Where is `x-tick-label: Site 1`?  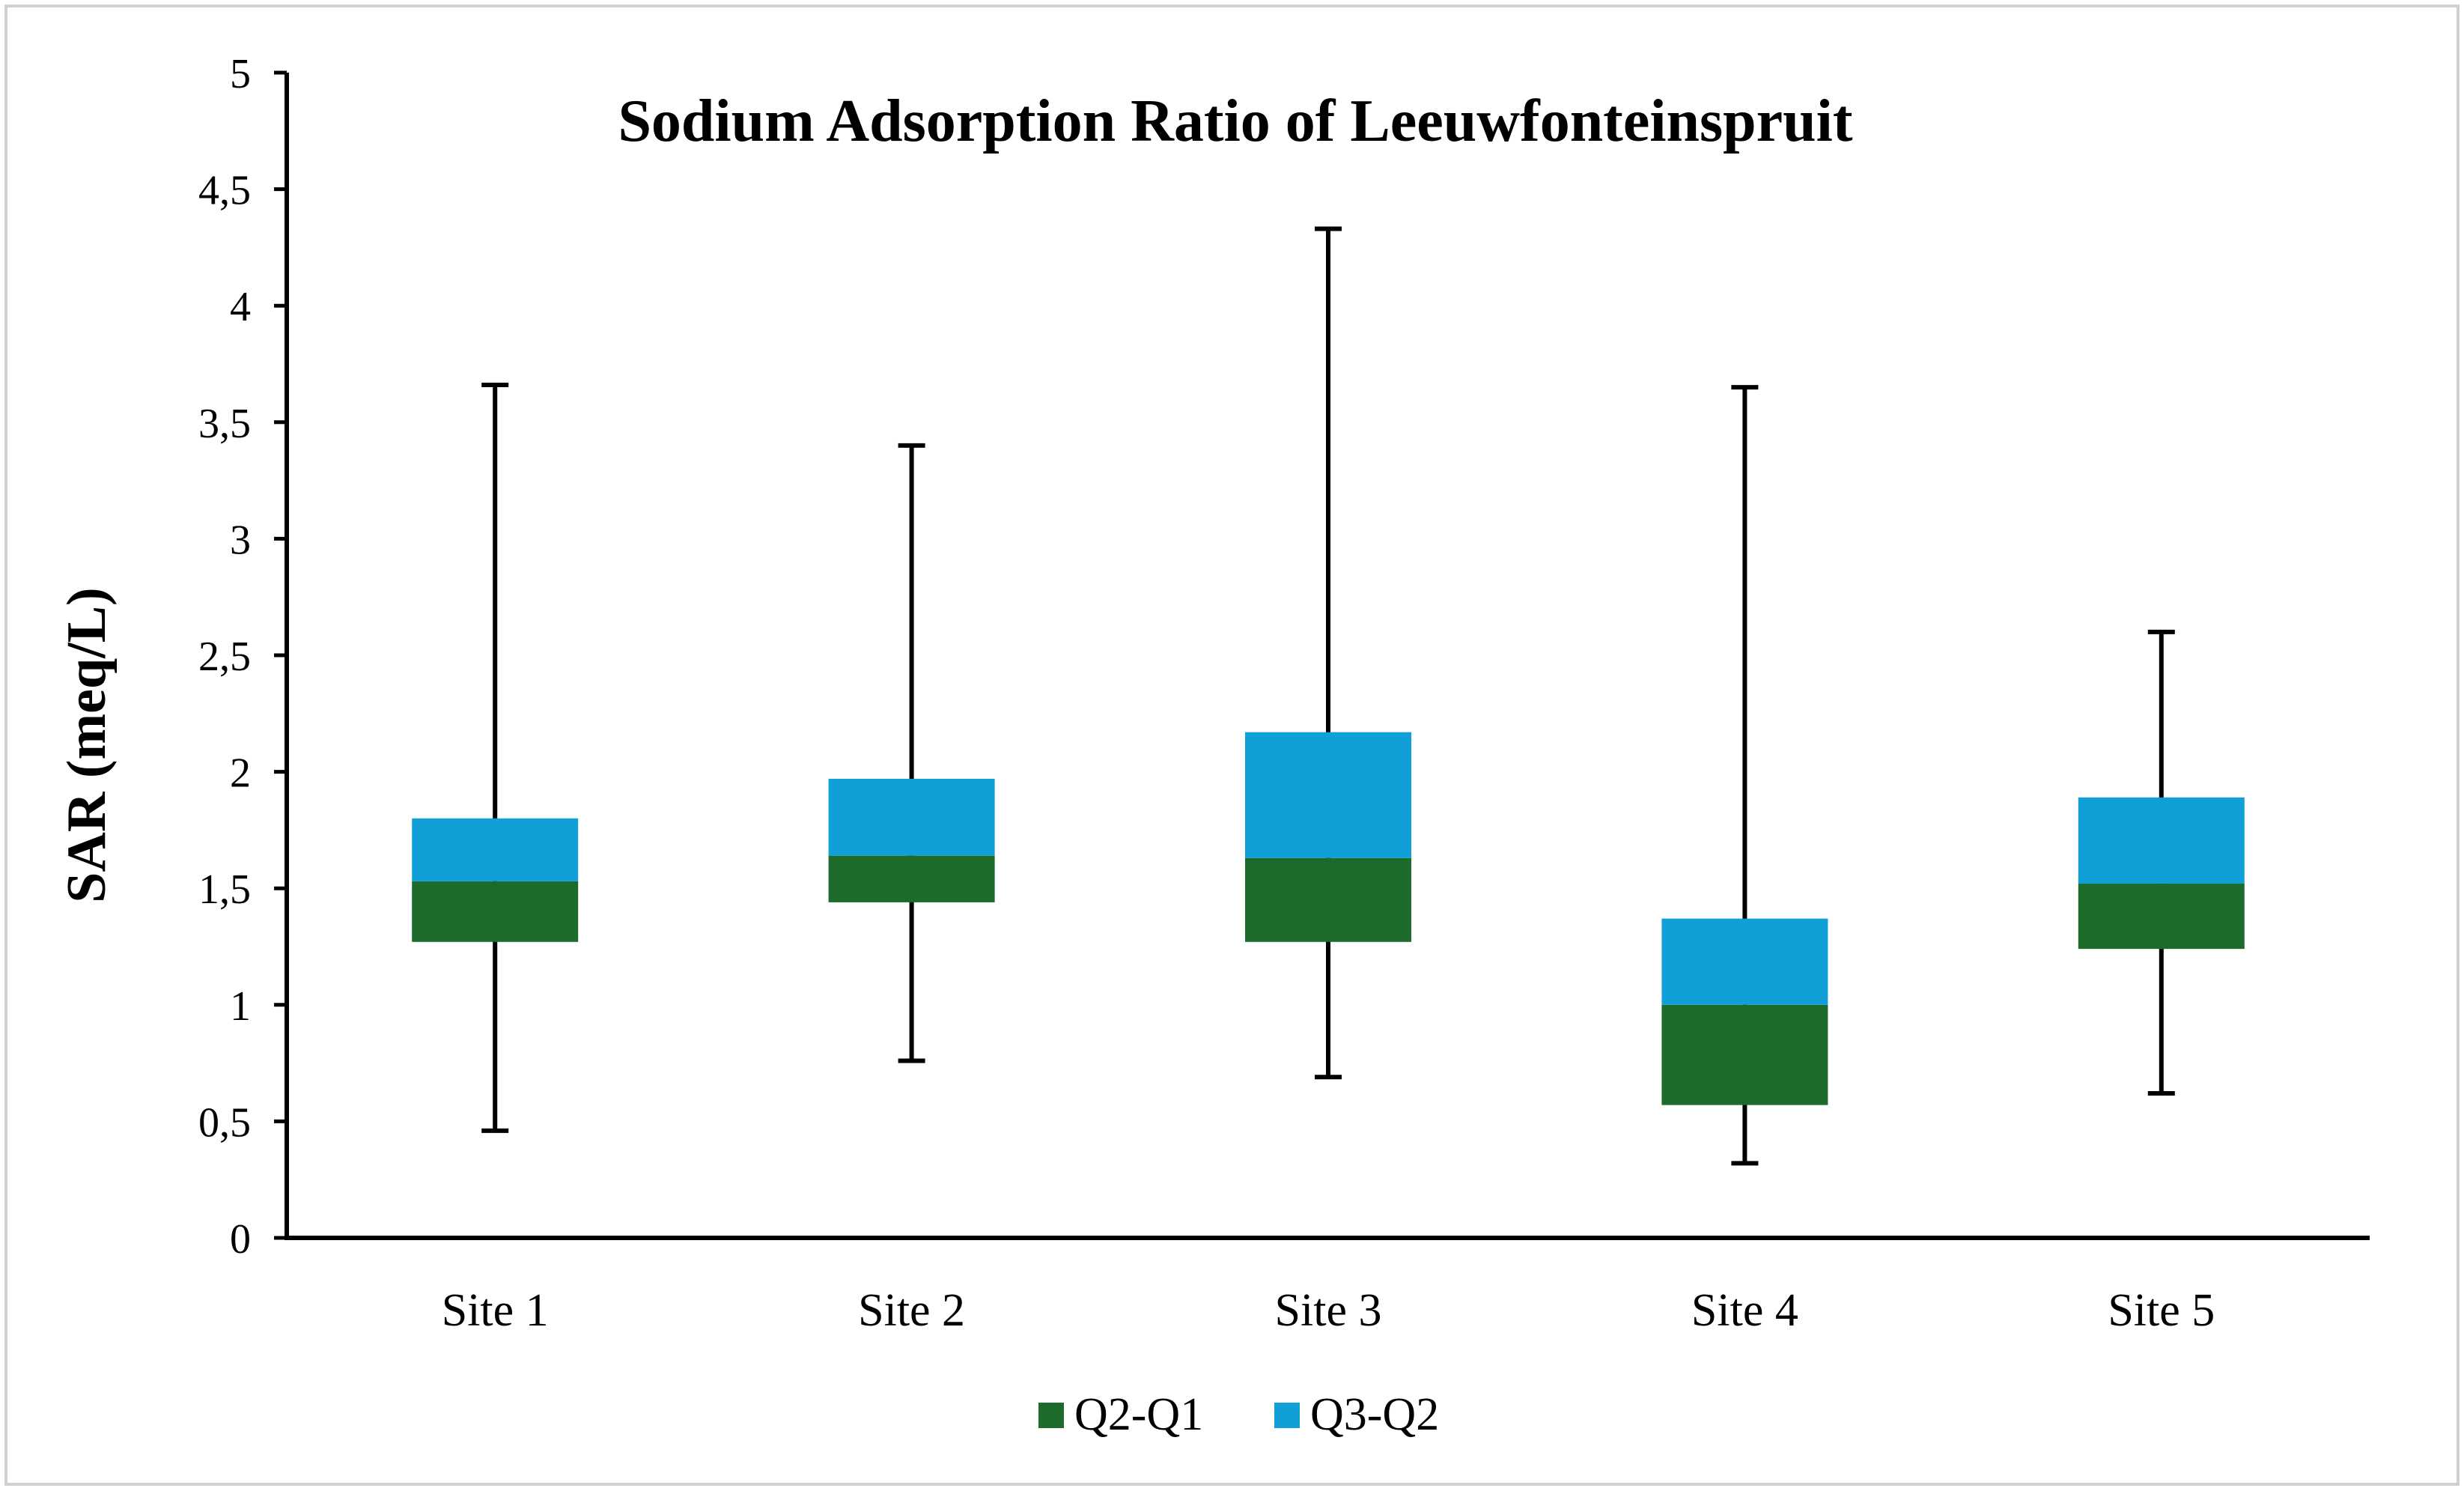 x-tick-label: Site 1 is located at coordinates (495, 1310).